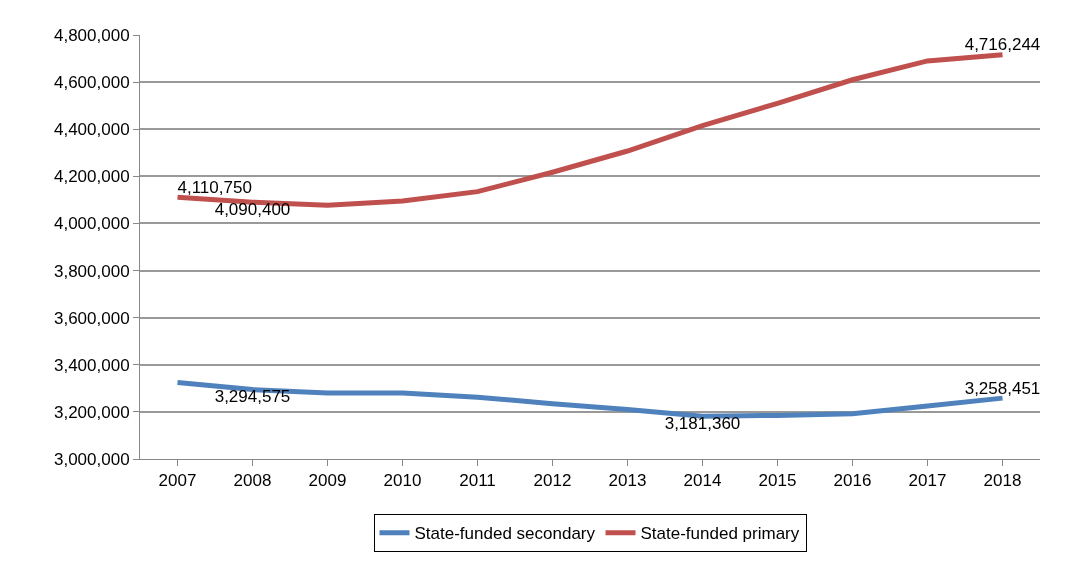  What do you see at coordinates (91, 271) in the screenshot?
I see `y-tick-label: 3,800,000` at bounding box center [91, 271].